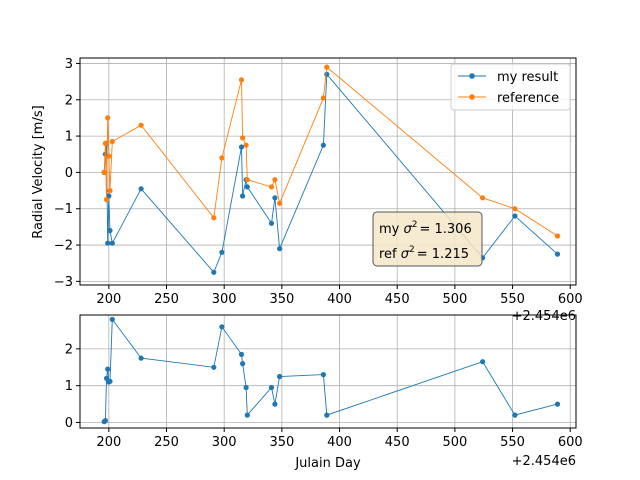 Image resolution: width=640 pixels, height=480 pixels. I want to click on sigma-annotation: my σ2 = 1.306 ref σ2 = 1.215, so click(427, 239).